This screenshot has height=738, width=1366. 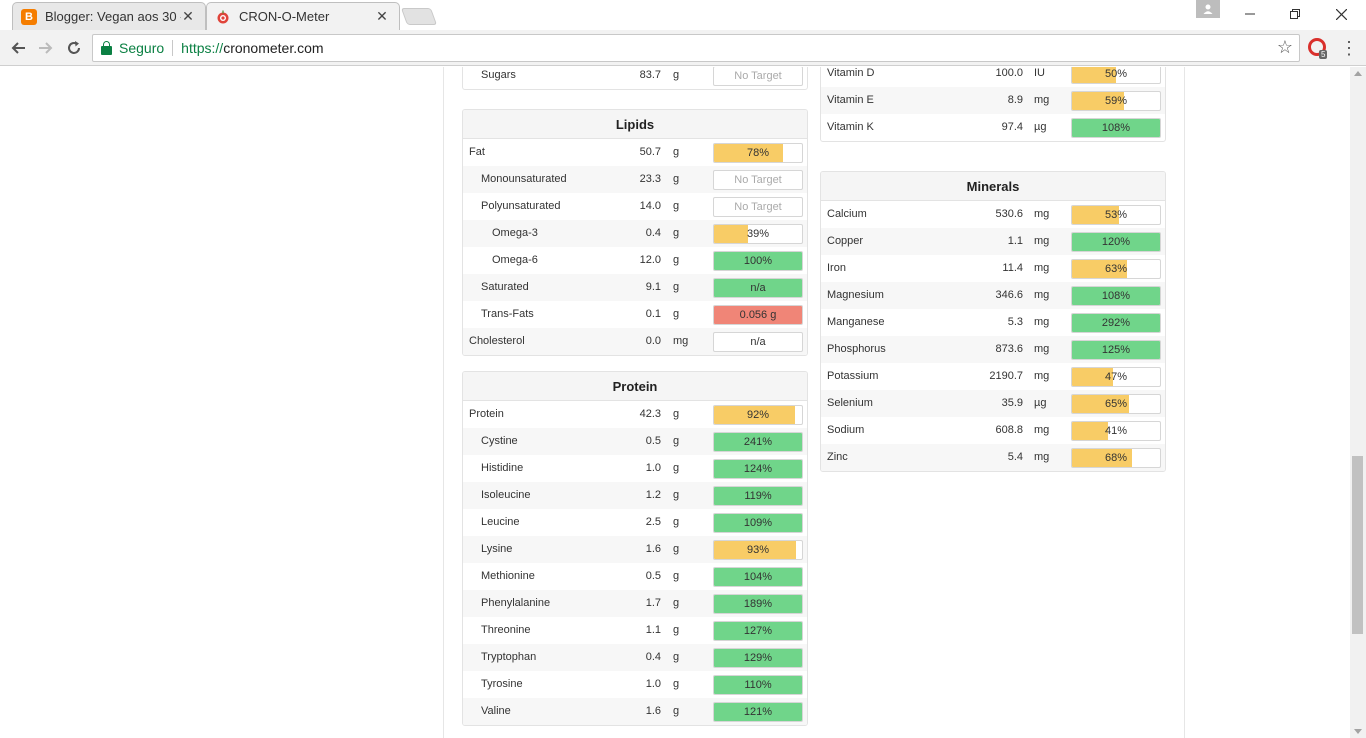 I want to click on back-button, so click(x=18, y=48).